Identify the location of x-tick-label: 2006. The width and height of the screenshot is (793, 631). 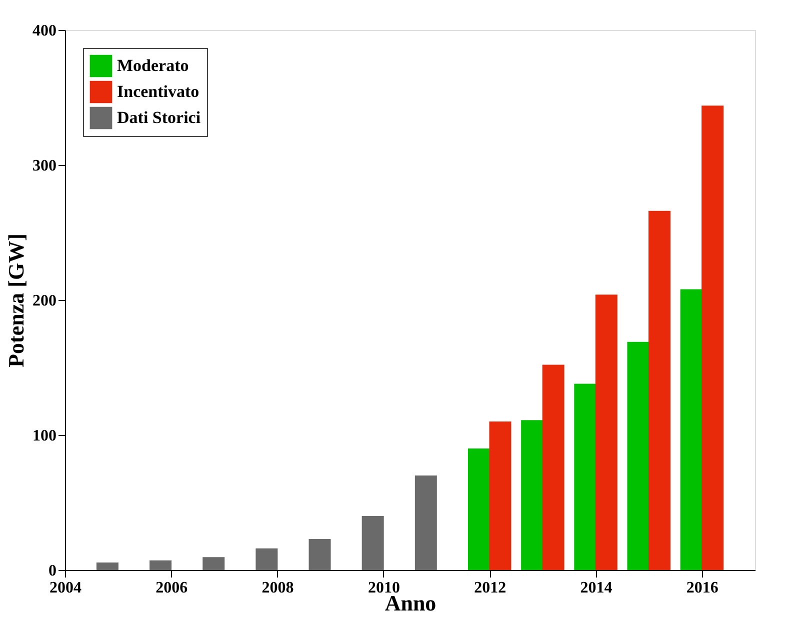
(172, 588).